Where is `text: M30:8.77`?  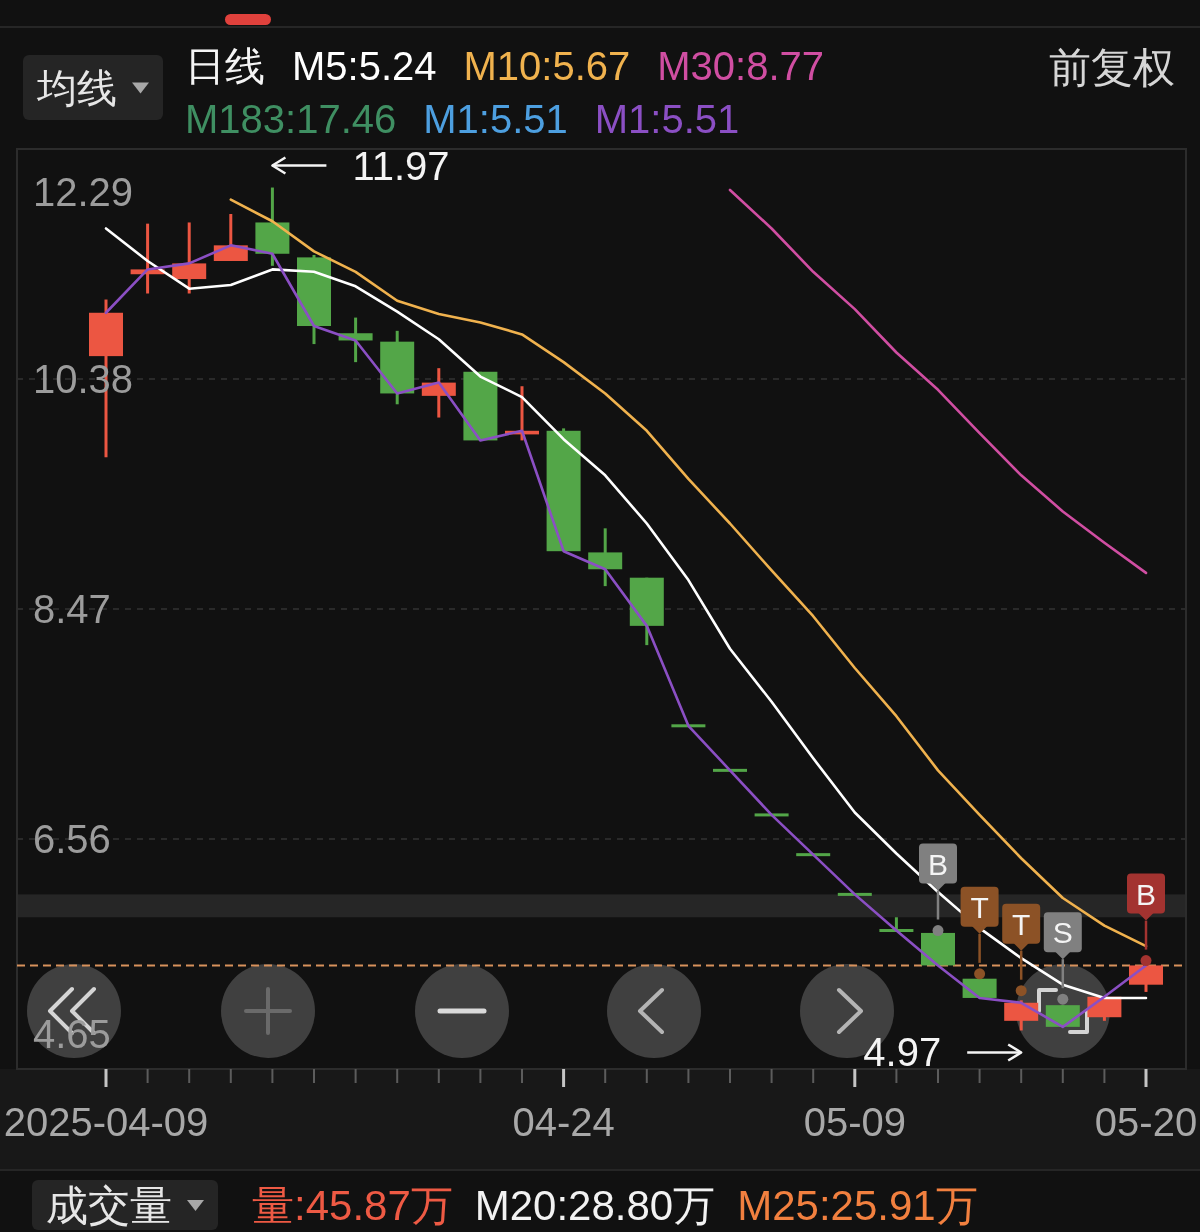 text: M30:8.77 is located at coordinates (741, 66).